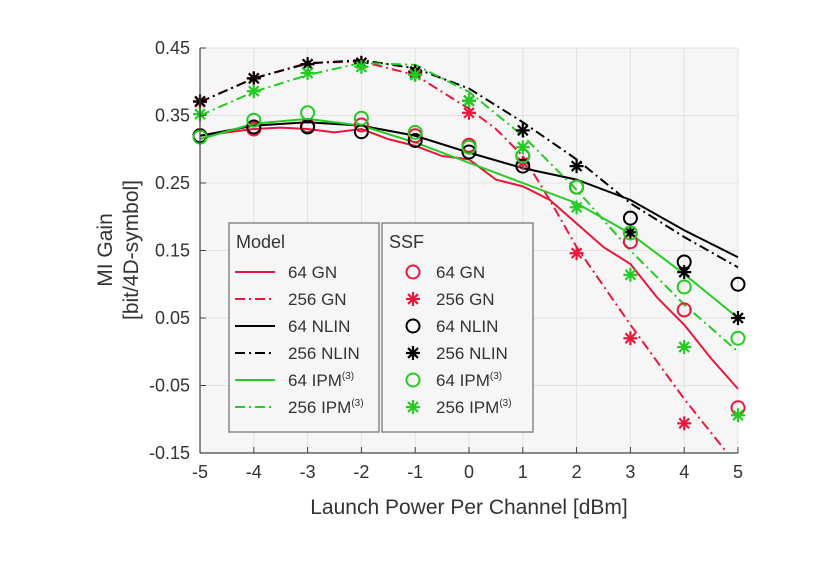 Image resolution: width=820 pixels, height=563 pixels. Describe the element at coordinates (474, 407) in the screenshot. I see `legend-ssf-label: 256 IPM(3)` at that location.